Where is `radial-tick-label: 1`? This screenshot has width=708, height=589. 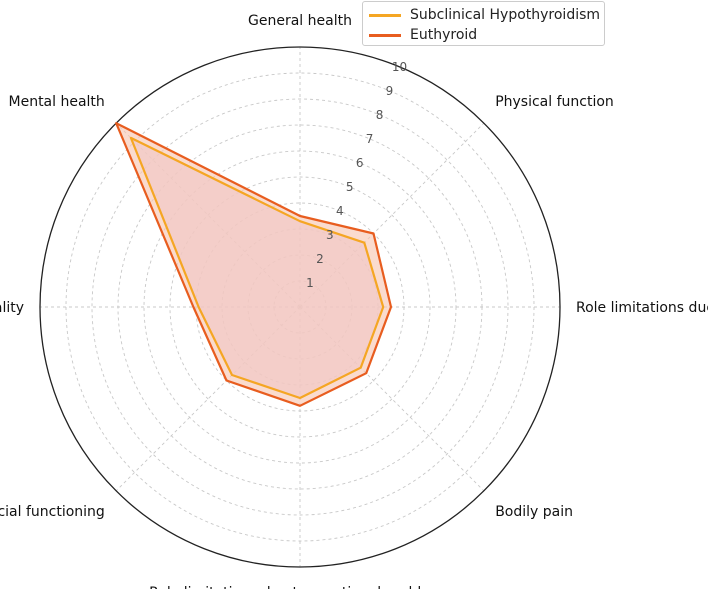 radial-tick-label: 1 is located at coordinates (310, 283).